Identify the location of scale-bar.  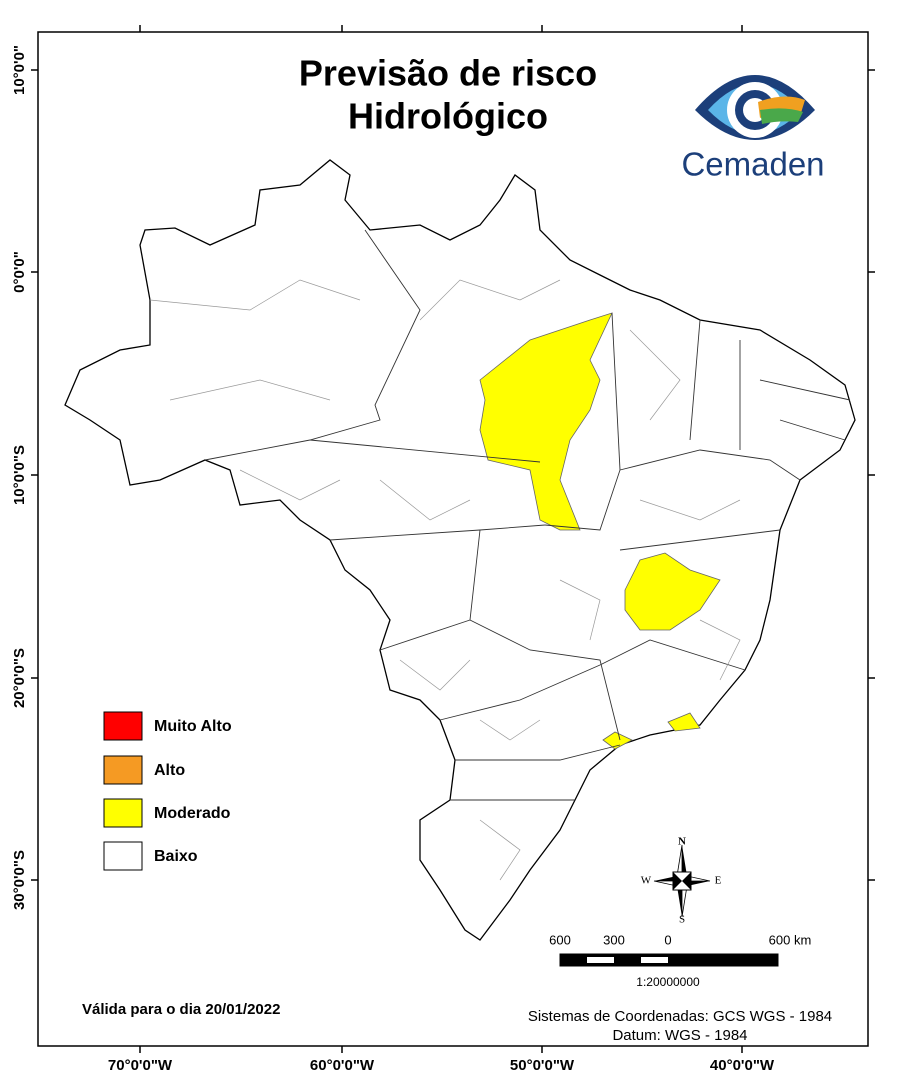
(669, 960).